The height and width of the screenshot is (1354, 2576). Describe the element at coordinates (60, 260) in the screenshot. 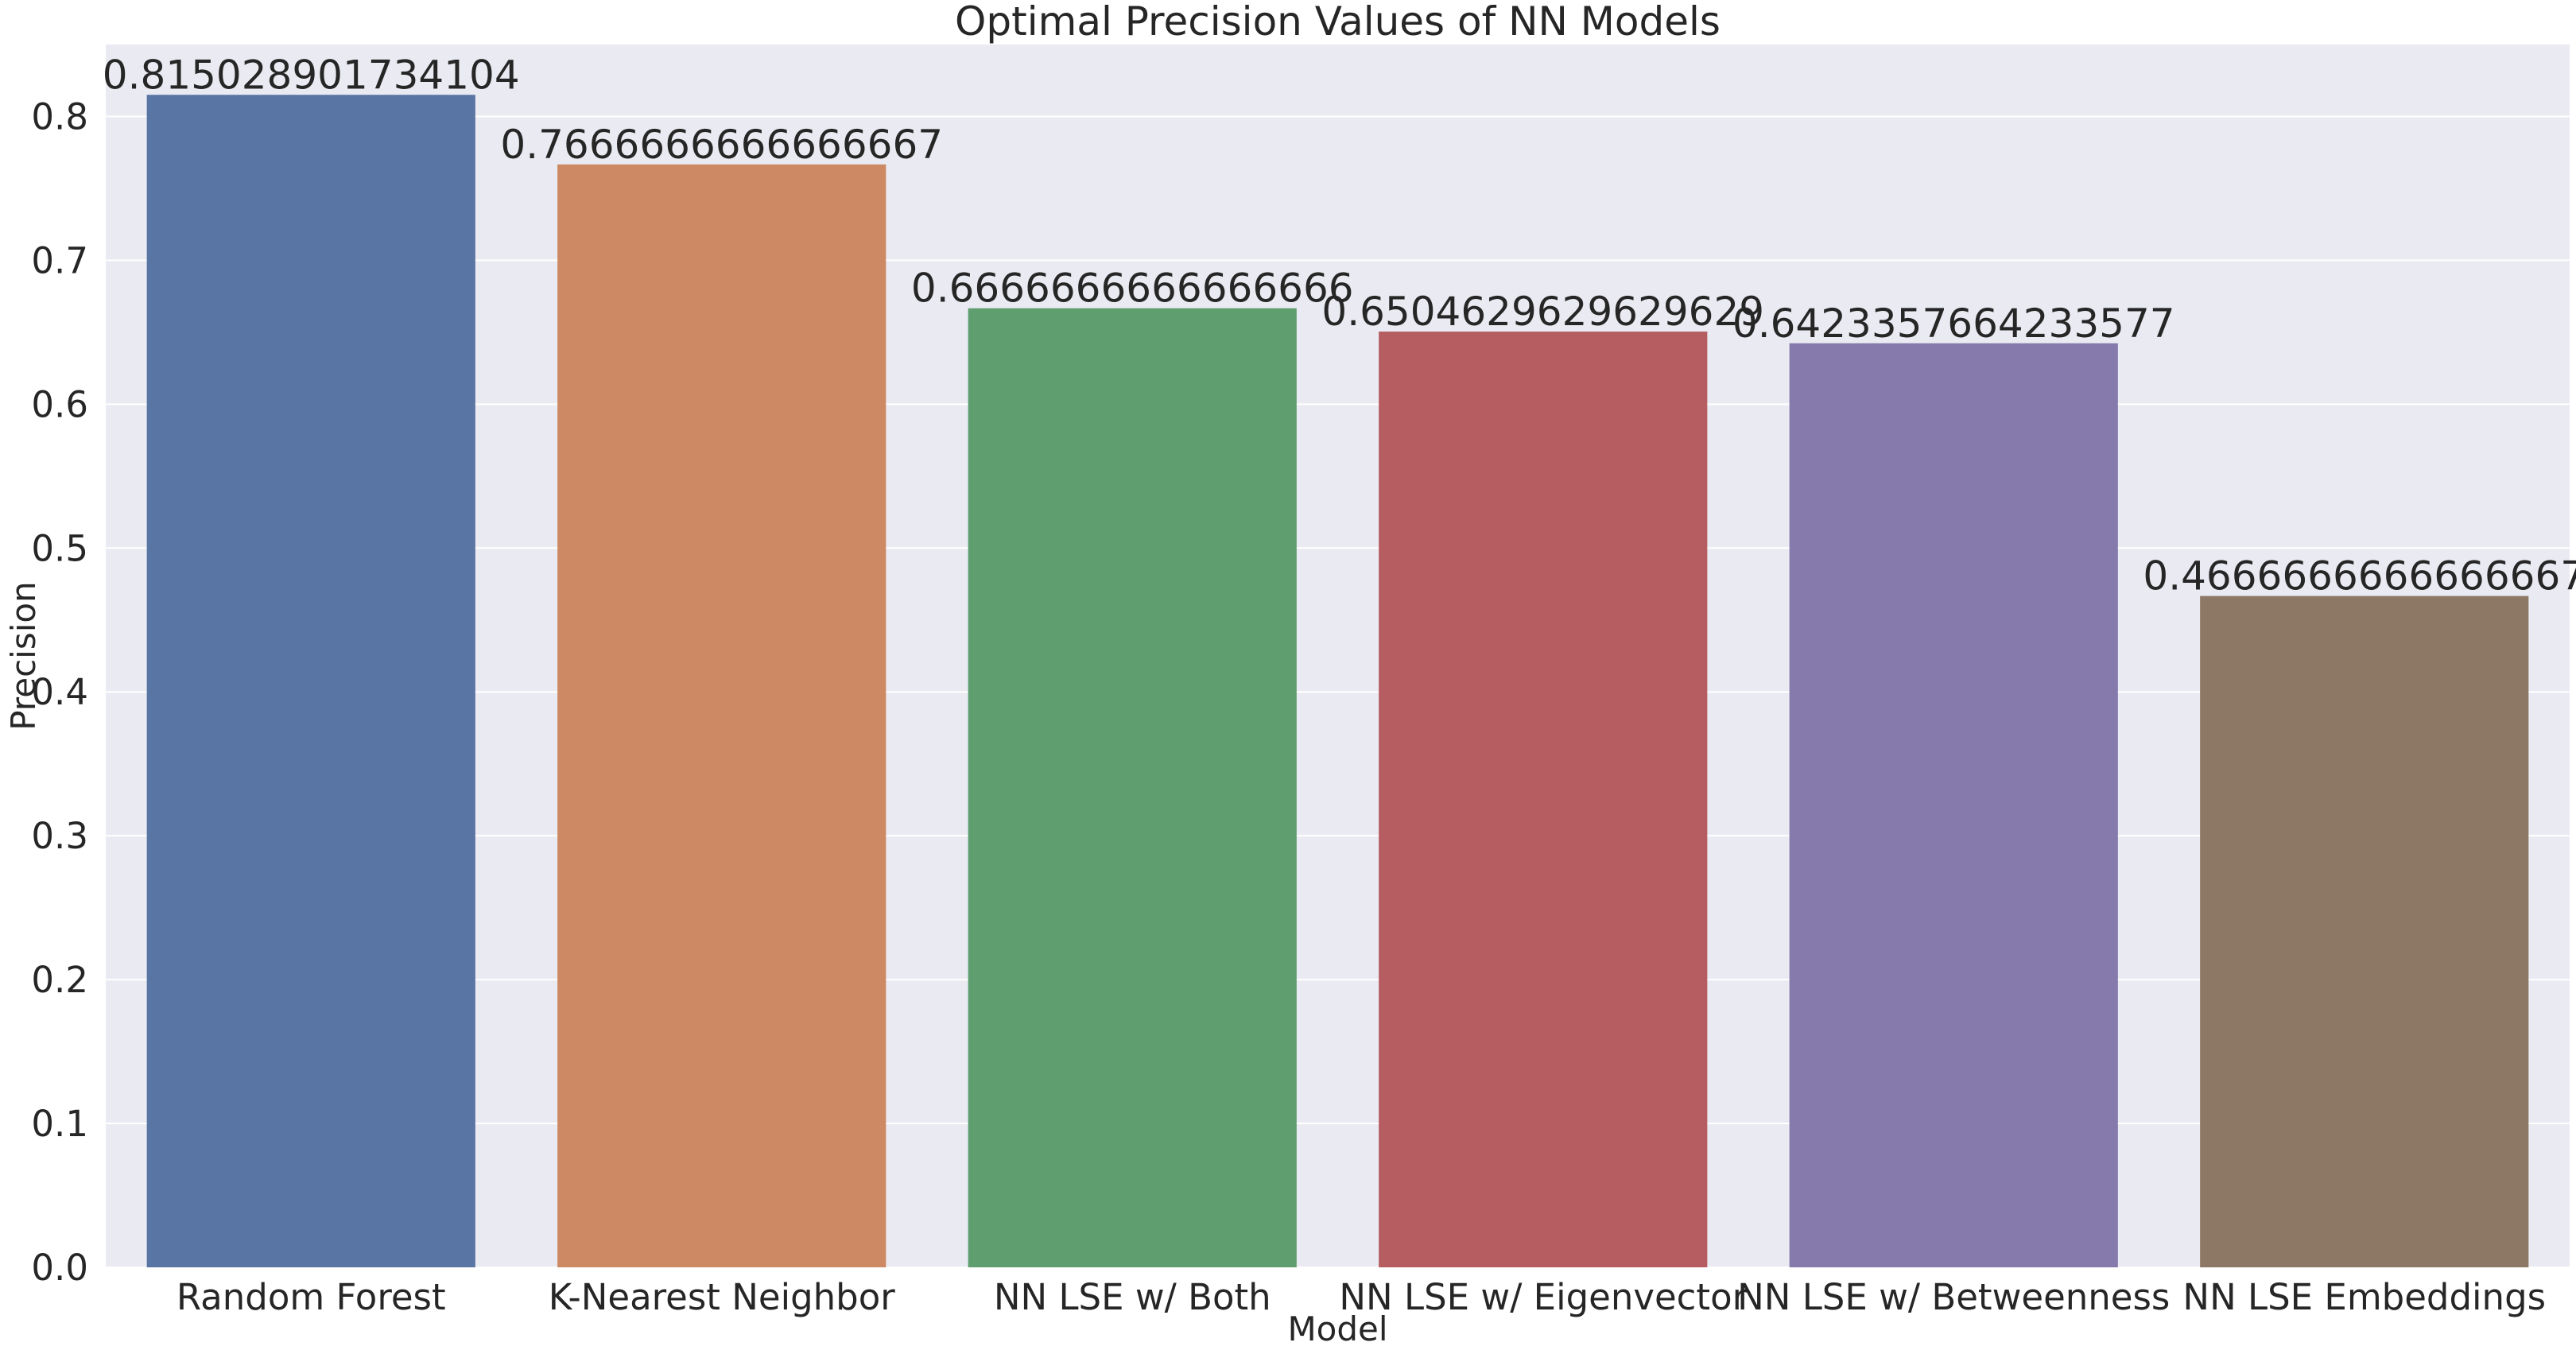

I see `y-tick-label: 0.7` at that location.